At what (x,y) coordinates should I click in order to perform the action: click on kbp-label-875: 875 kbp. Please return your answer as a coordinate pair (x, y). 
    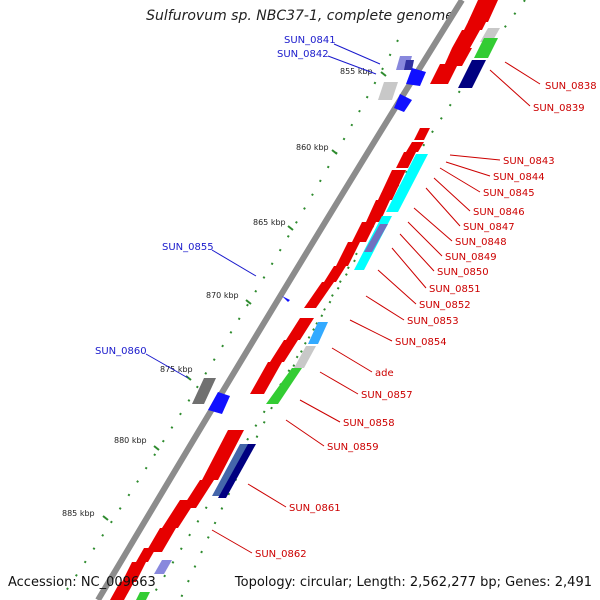
    Looking at the image, I should click on (176, 369).